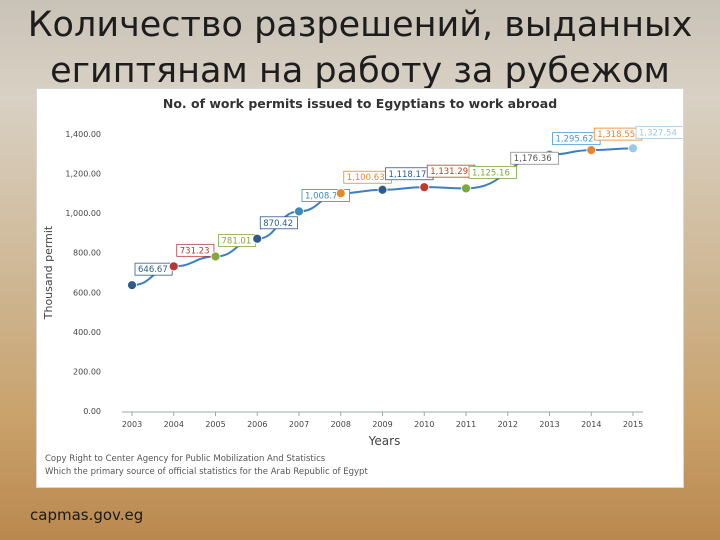 Image resolution: width=720 pixels, height=540 pixels. Describe the element at coordinates (449, 172) in the screenshot. I see `data-label: 1,131.29` at that location.